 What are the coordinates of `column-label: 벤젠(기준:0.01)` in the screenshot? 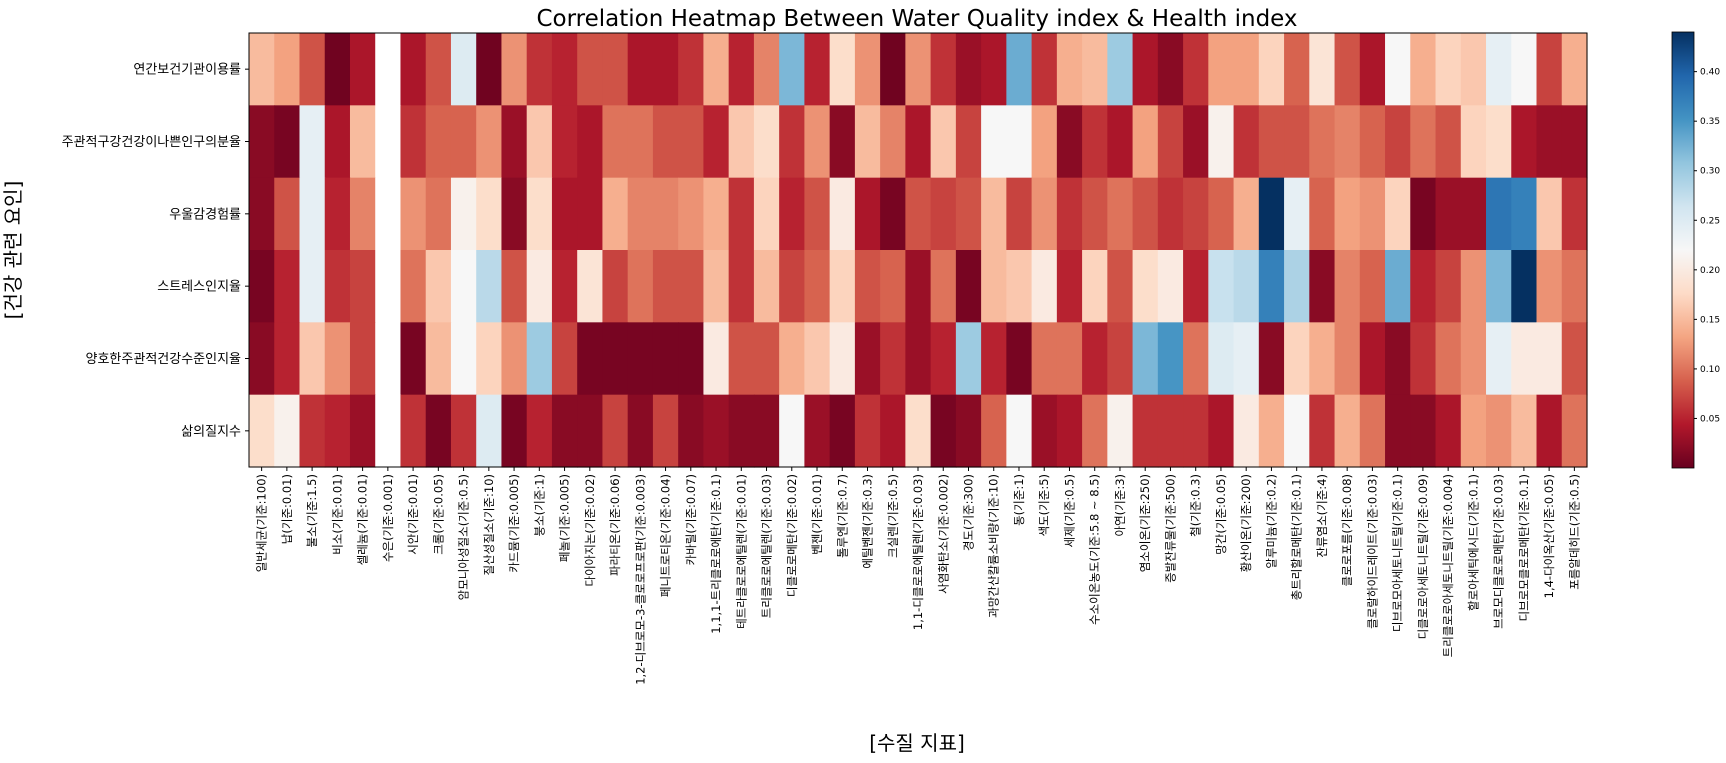 It's located at (817, 514).